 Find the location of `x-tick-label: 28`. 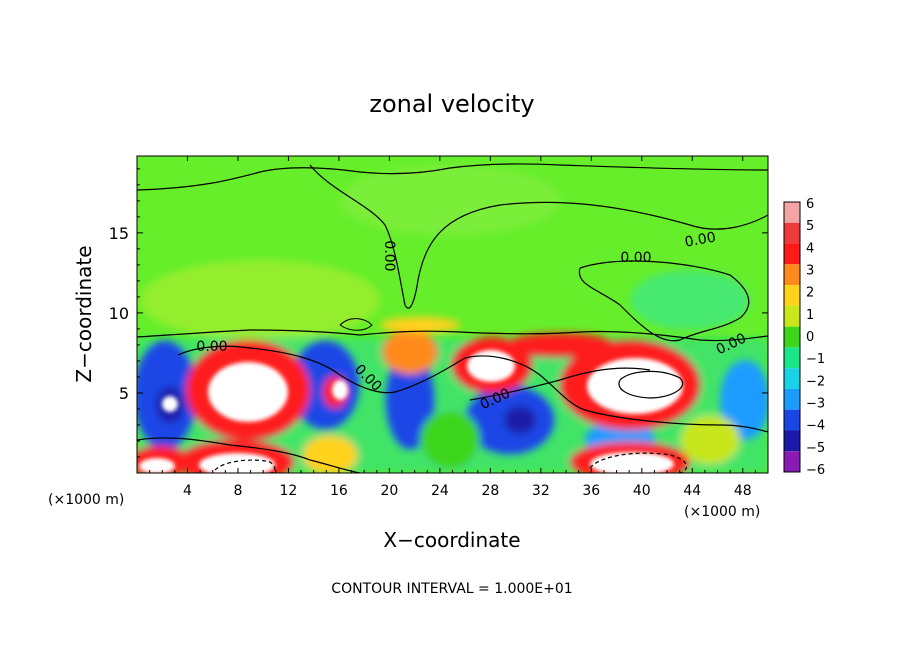

x-tick-label: 28 is located at coordinates (490, 491).